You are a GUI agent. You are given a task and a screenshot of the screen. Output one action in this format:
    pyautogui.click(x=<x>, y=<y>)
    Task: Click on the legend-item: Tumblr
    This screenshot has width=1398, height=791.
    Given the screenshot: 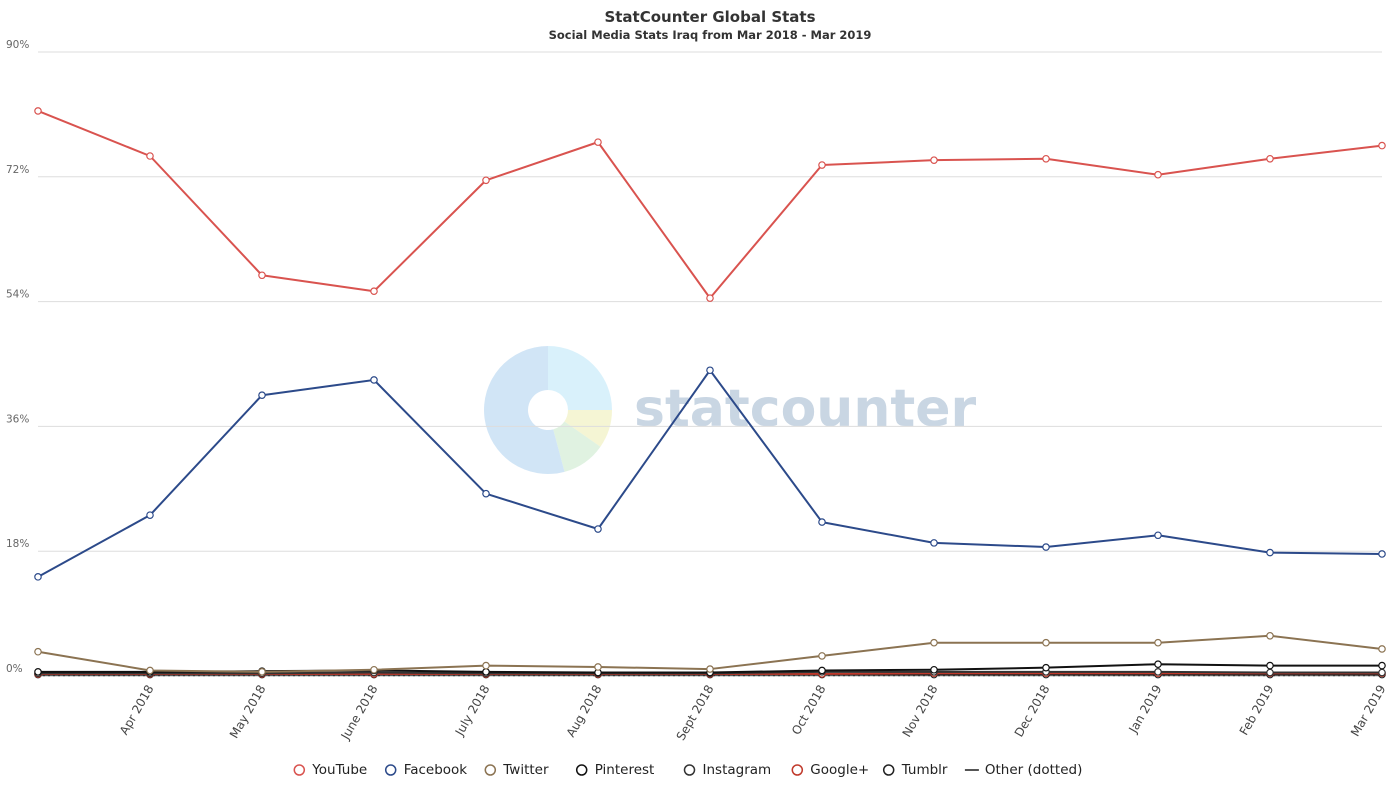 What is the action you would take?
    pyautogui.click(x=915, y=770)
    